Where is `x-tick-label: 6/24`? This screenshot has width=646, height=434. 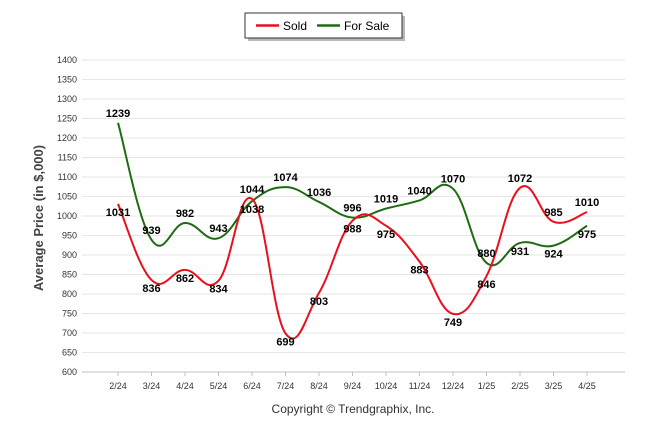
x-tick-label: 6/24 is located at coordinates (252, 386).